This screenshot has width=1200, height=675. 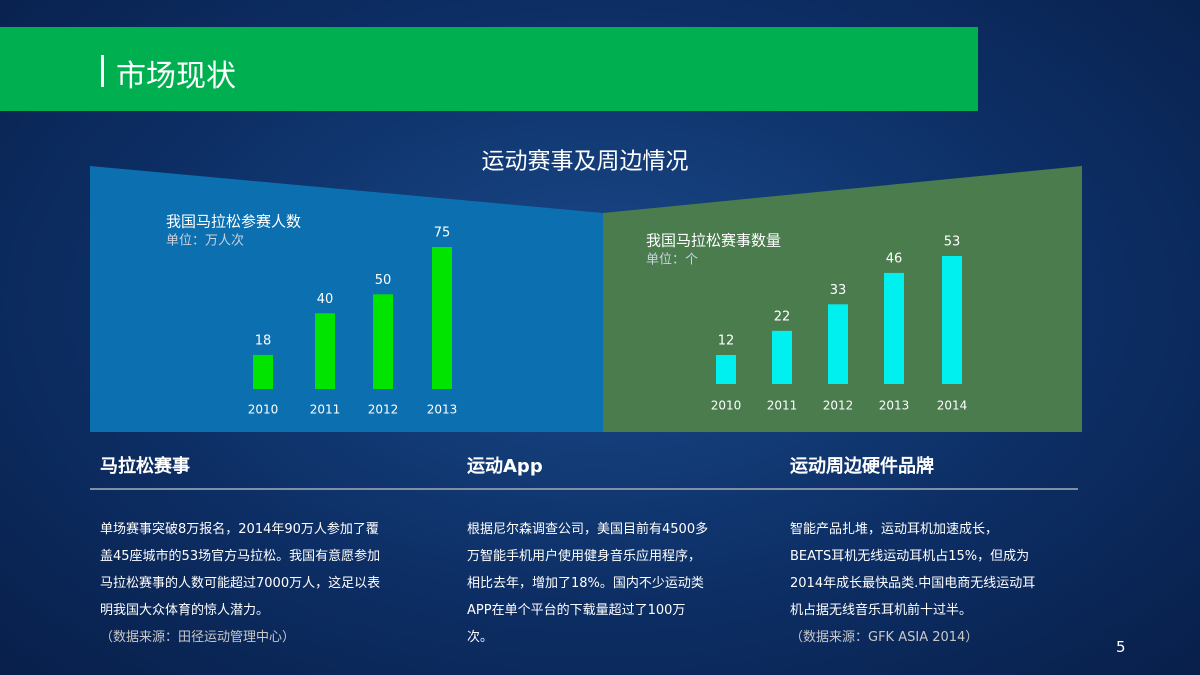 What do you see at coordinates (489, 69) in the screenshot?
I see `header-band` at bounding box center [489, 69].